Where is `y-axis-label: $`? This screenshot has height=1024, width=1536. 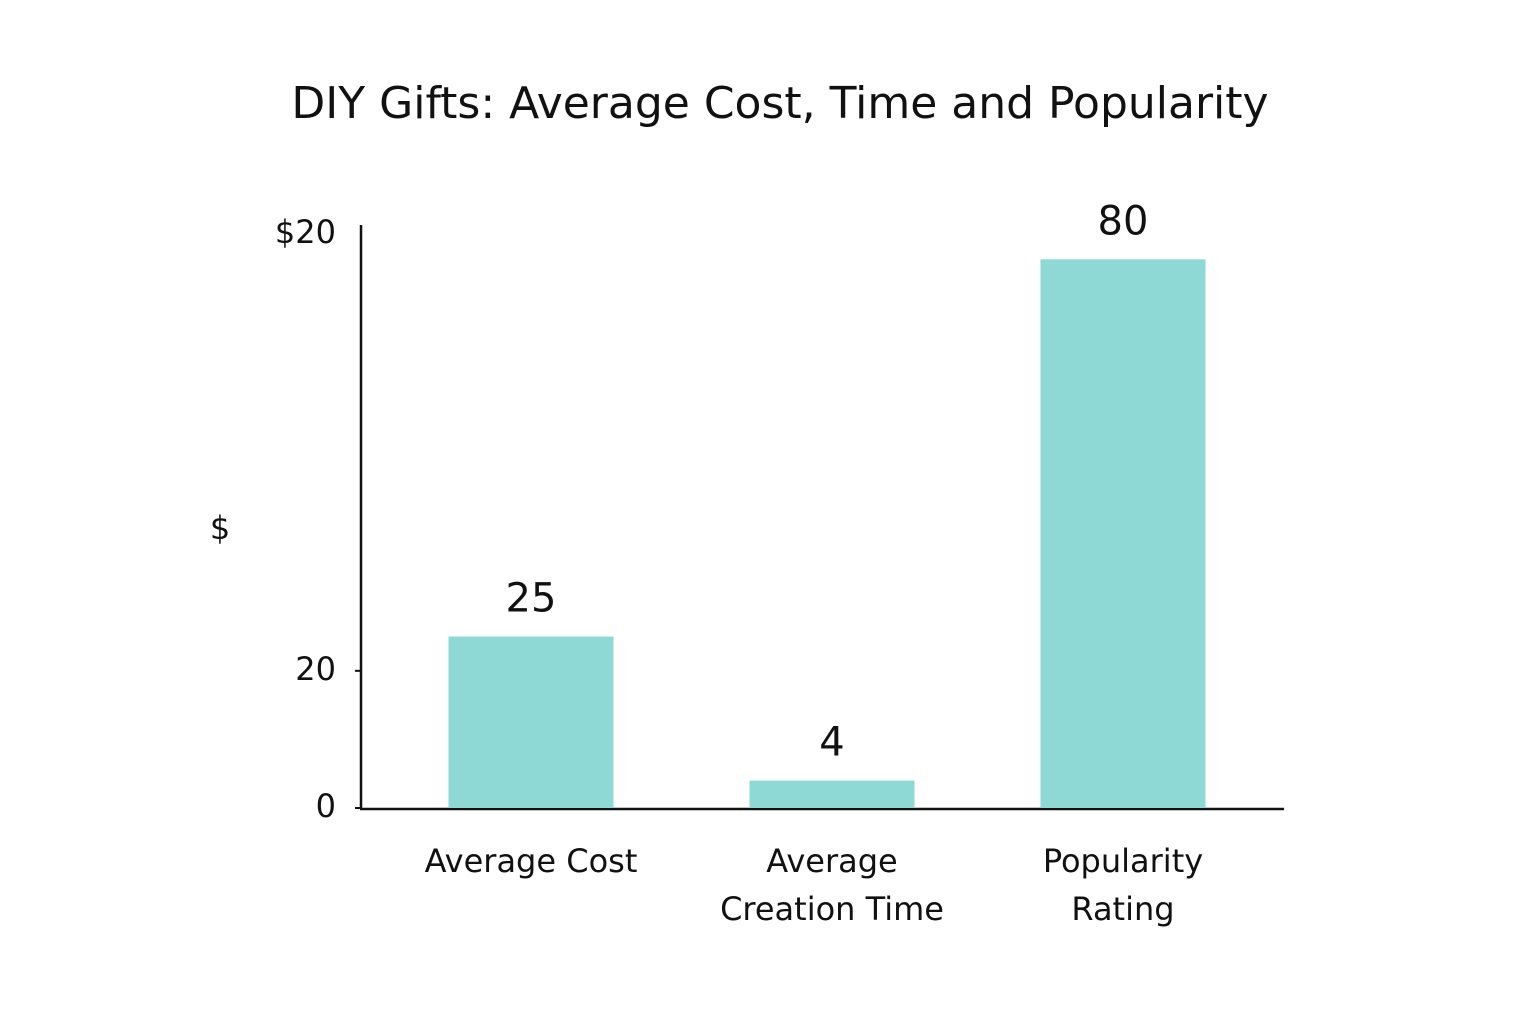
y-axis-label: $ is located at coordinates (220, 528).